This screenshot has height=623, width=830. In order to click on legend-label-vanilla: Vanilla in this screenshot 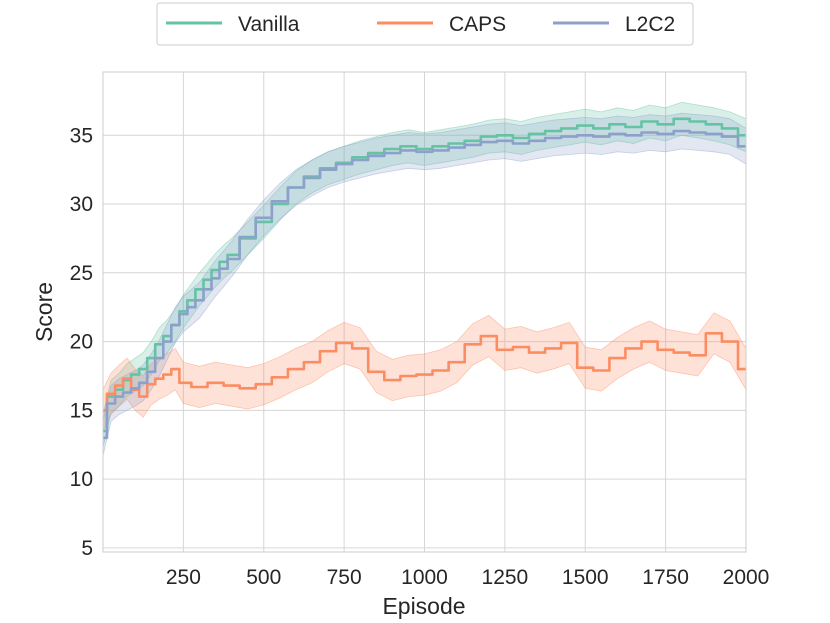, I will do `click(269, 24)`.